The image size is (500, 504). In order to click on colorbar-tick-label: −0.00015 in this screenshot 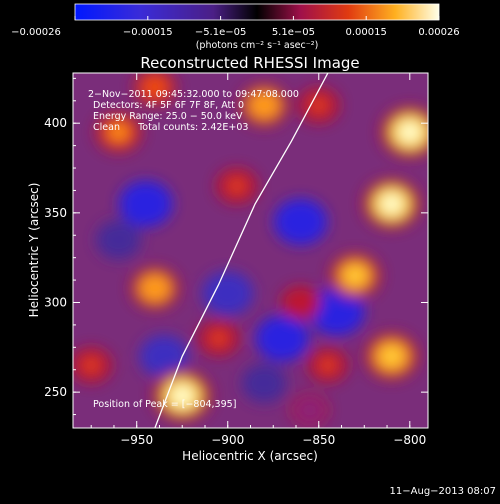, I will do `click(148, 32)`.